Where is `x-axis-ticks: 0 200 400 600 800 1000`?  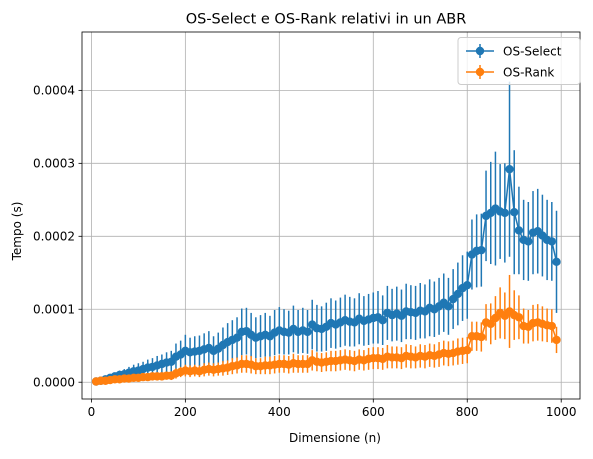
x-axis-ticks: 0 200 400 600 800 1000 is located at coordinates (332, 409).